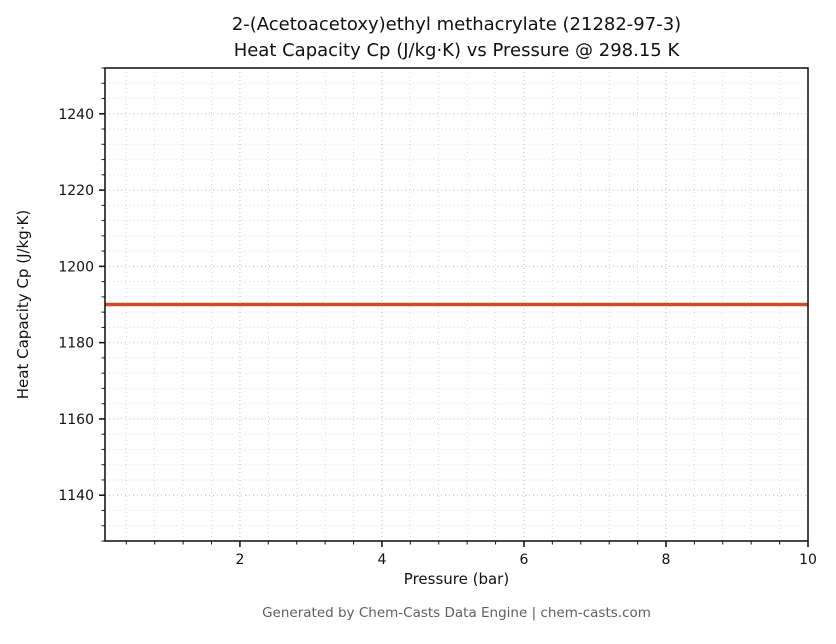 The image size is (836, 644). I want to click on y-tick-label: 1180, so click(76, 344).